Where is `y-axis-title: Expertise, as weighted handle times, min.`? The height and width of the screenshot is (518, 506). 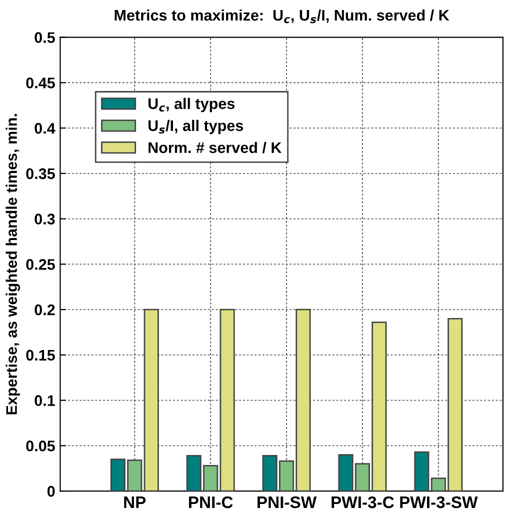 y-axis-title: Expertise, as weighted handle times, min. is located at coordinates (13, 264).